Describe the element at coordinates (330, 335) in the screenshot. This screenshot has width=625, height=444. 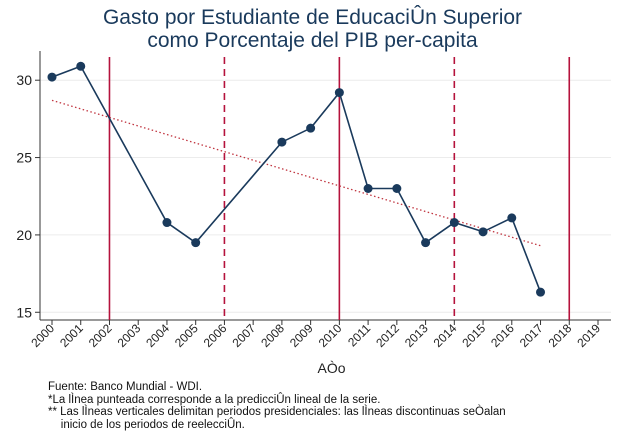
I see `x-tick-label: 2010` at that location.